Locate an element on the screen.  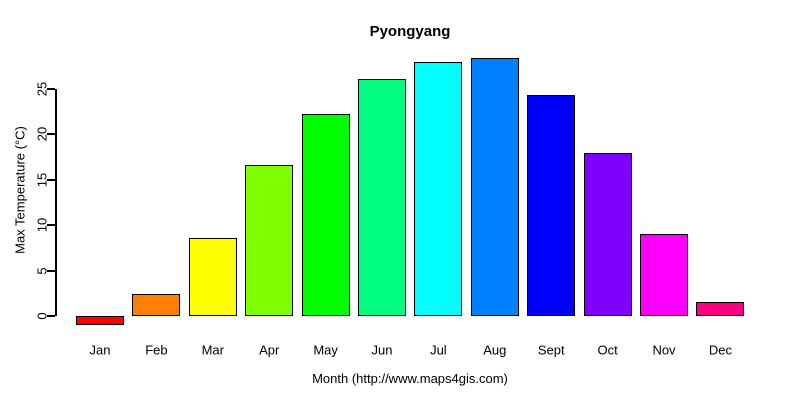
x-tick-label: May is located at coordinates (325, 350).